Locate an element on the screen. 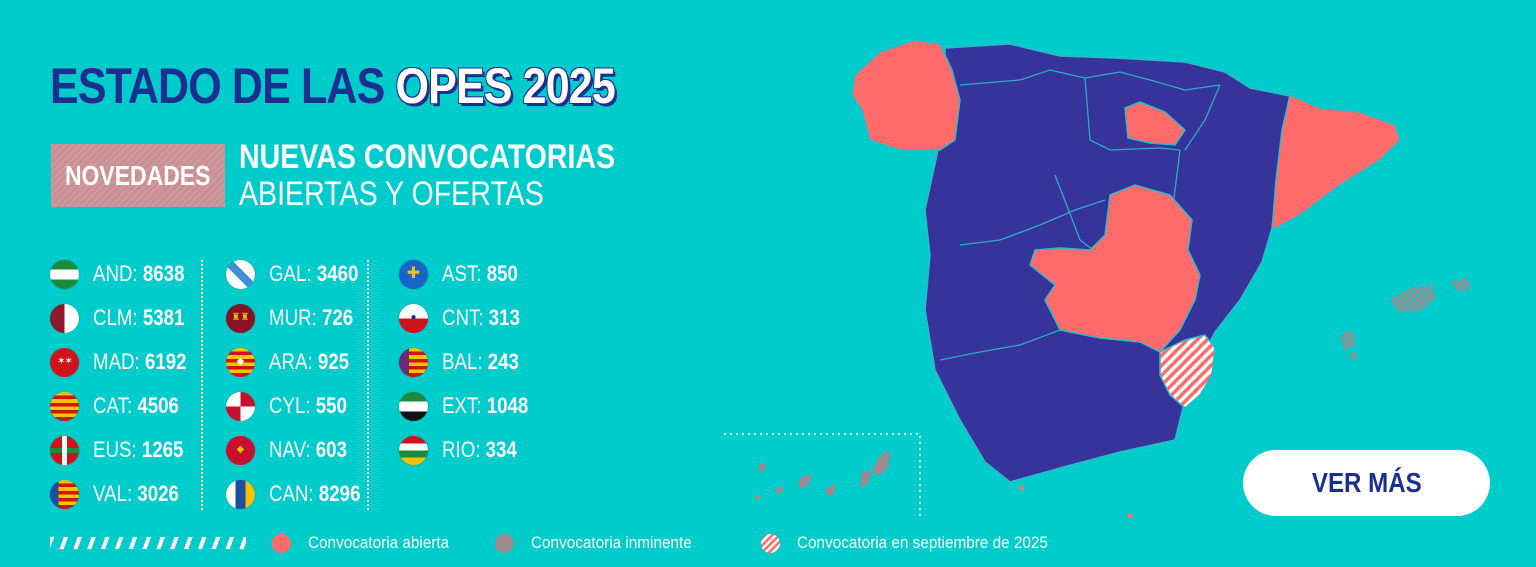 This screenshot has height=567, width=1536. flag-castilla-la-mancha-icon is located at coordinates (64, 318).